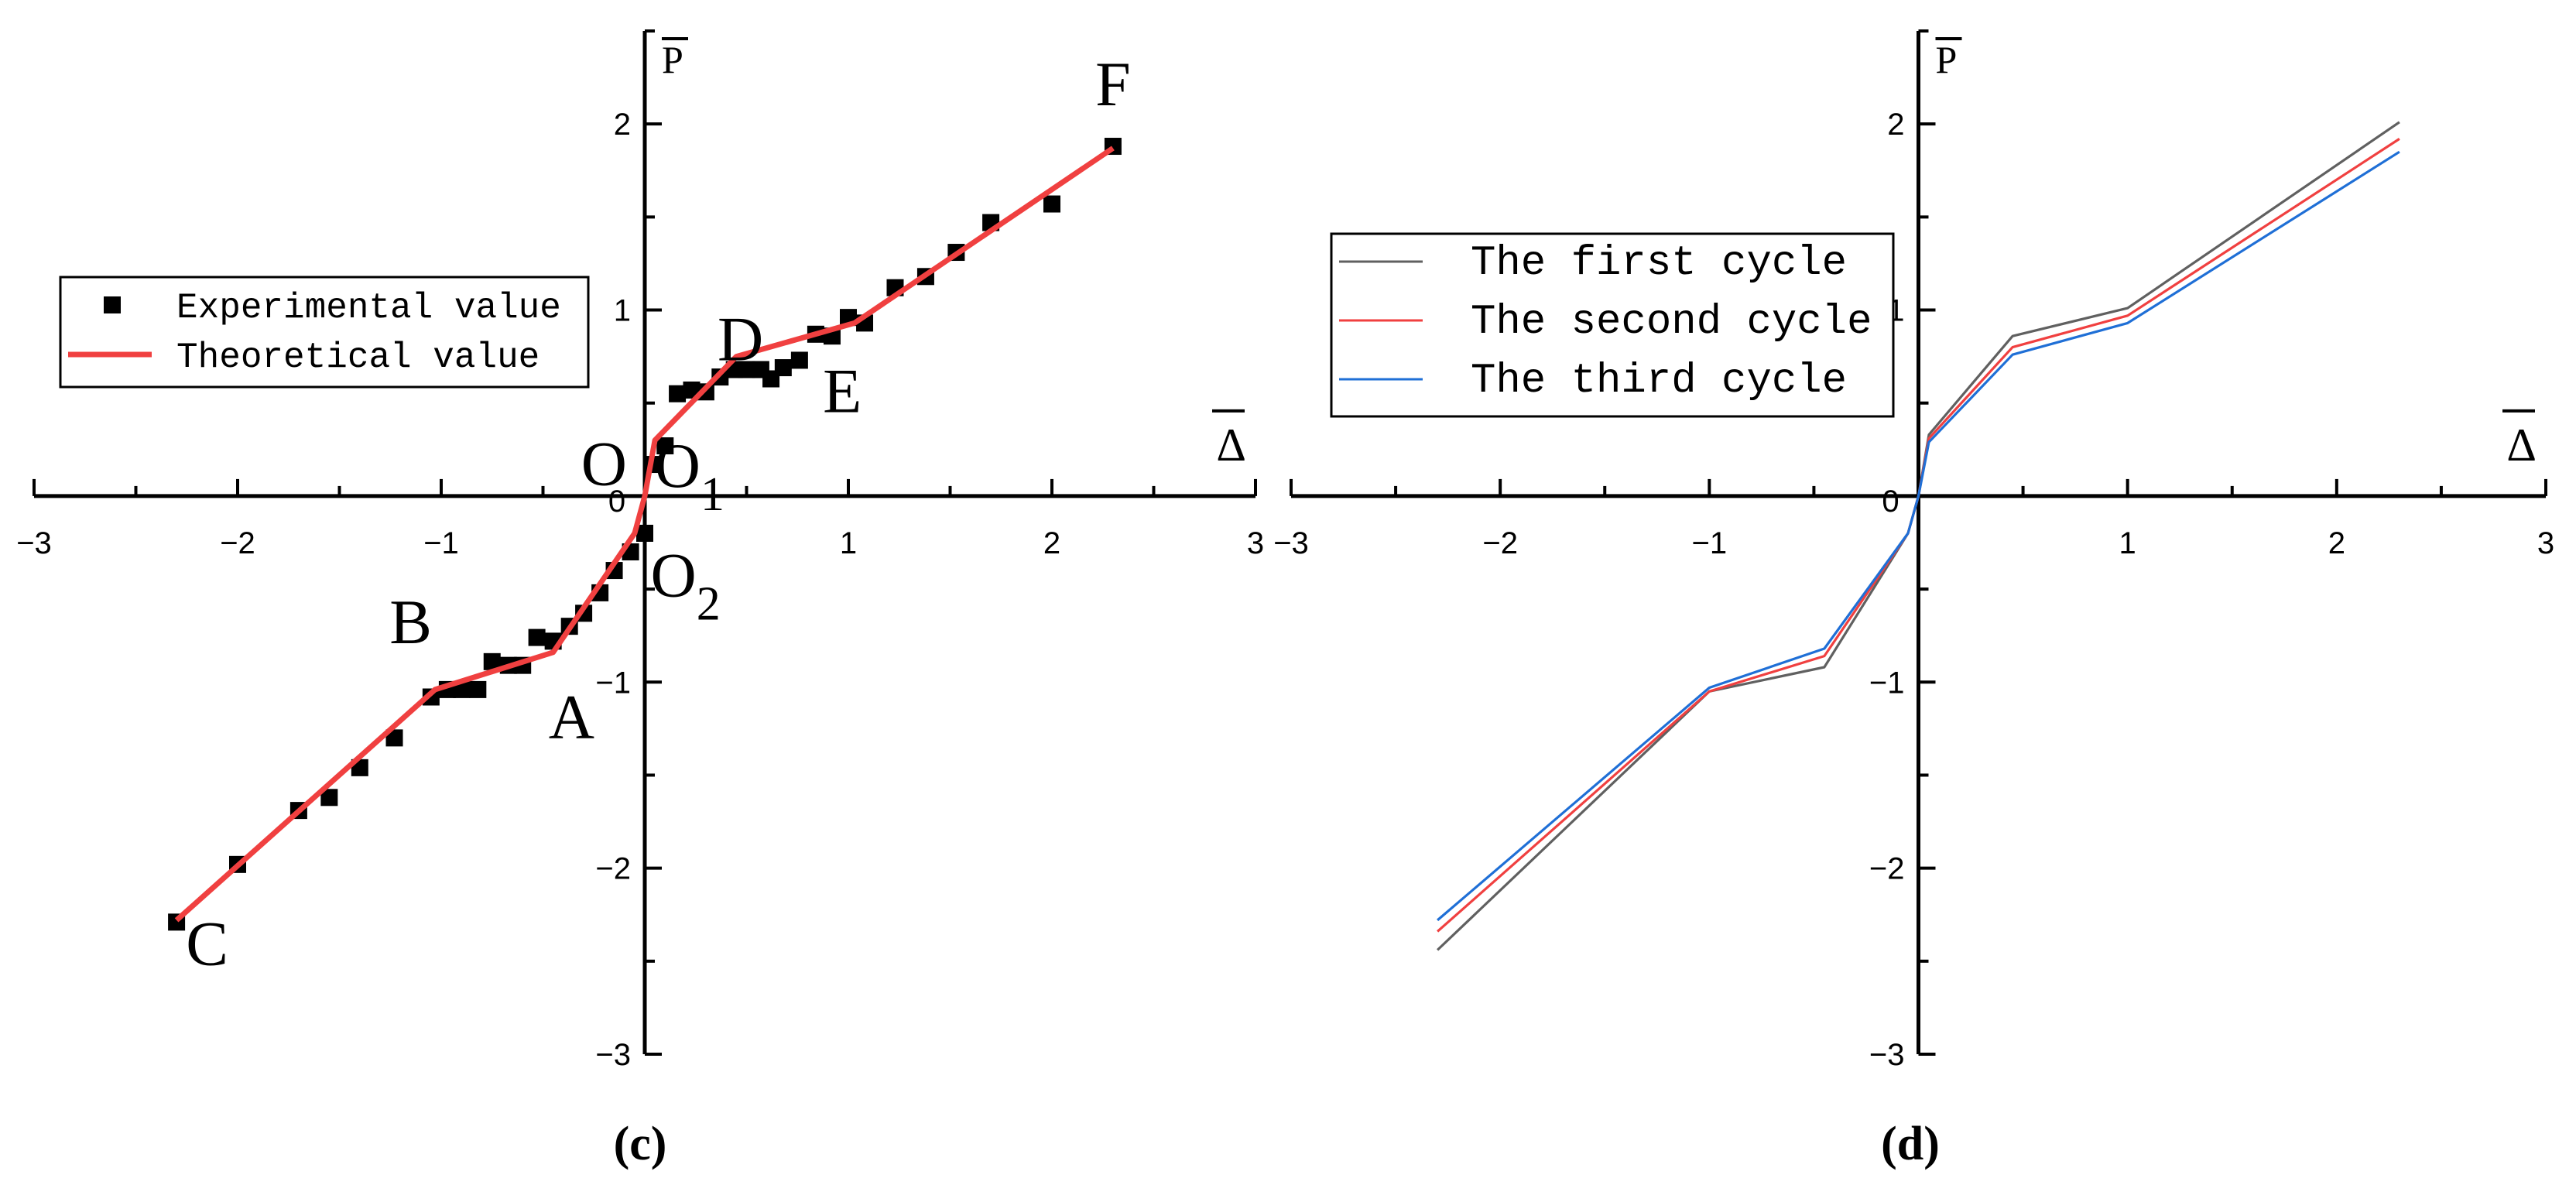 This screenshot has height=1185, width=2576. What do you see at coordinates (604, 463) in the screenshot?
I see `point-annotation: O` at bounding box center [604, 463].